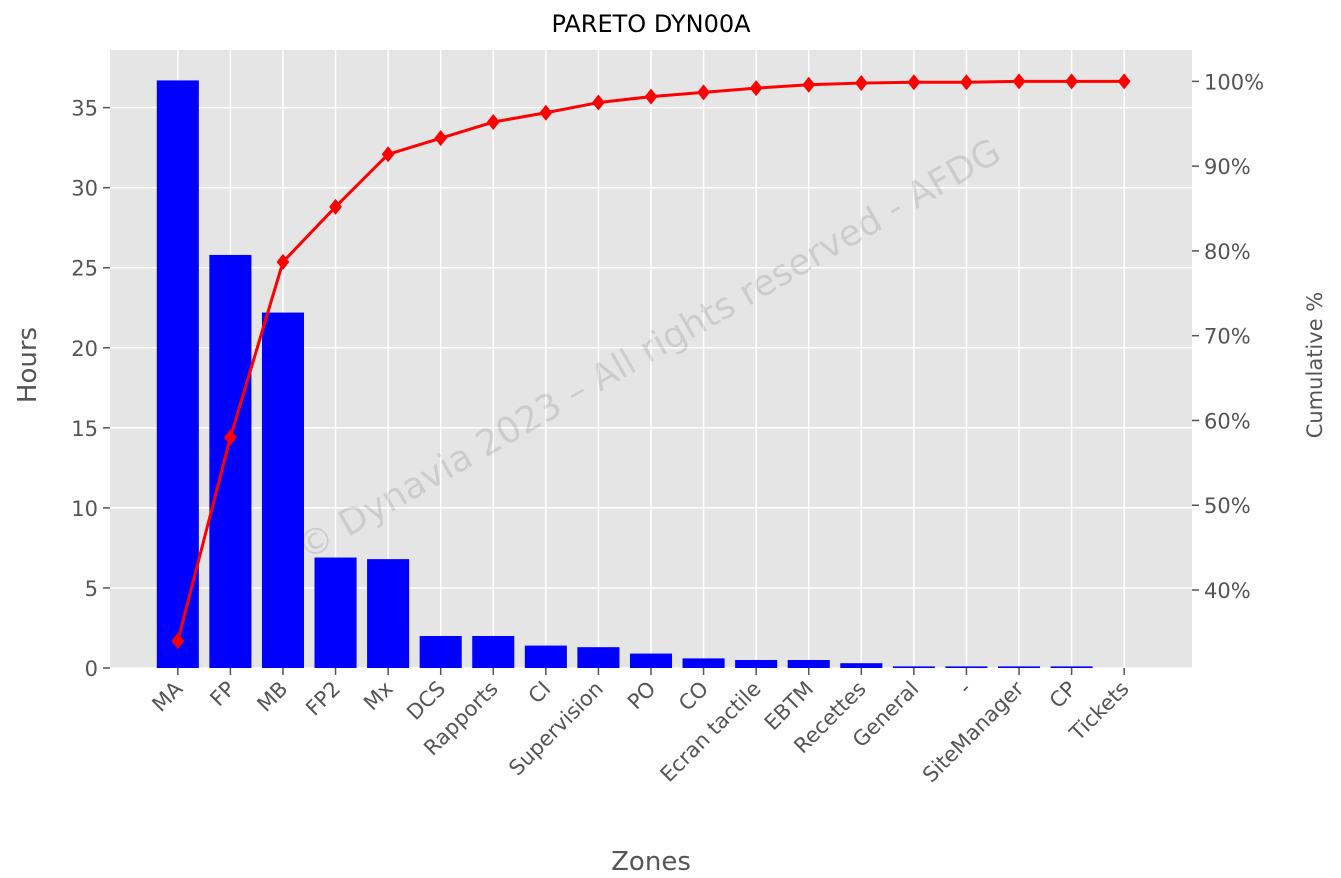 This screenshot has height=878, width=1341. Describe the element at coordinates (693, 696) in the screenshot. I see `x-tick-label: CO` at that location.